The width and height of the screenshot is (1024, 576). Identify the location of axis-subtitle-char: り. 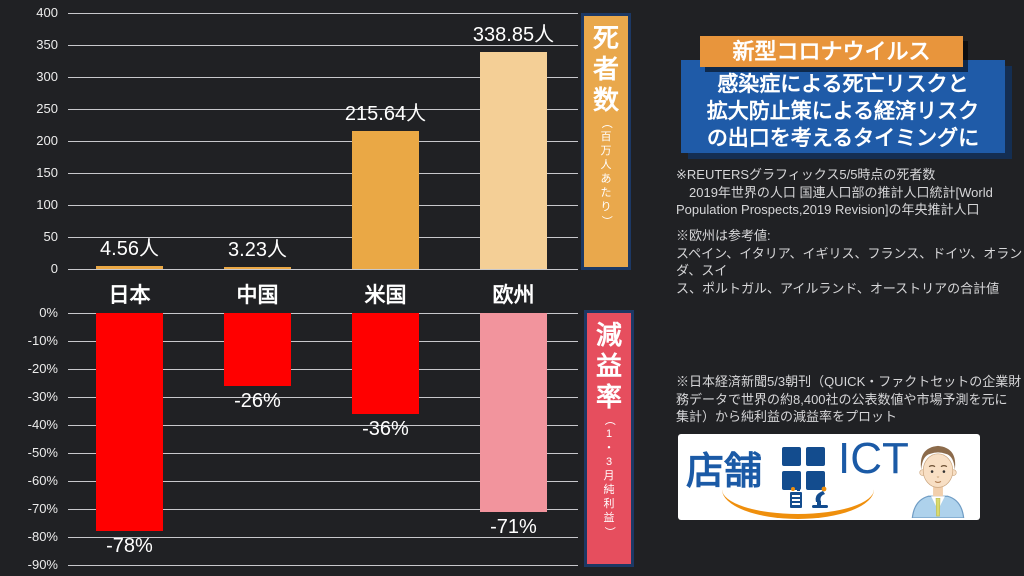
(606, 207).